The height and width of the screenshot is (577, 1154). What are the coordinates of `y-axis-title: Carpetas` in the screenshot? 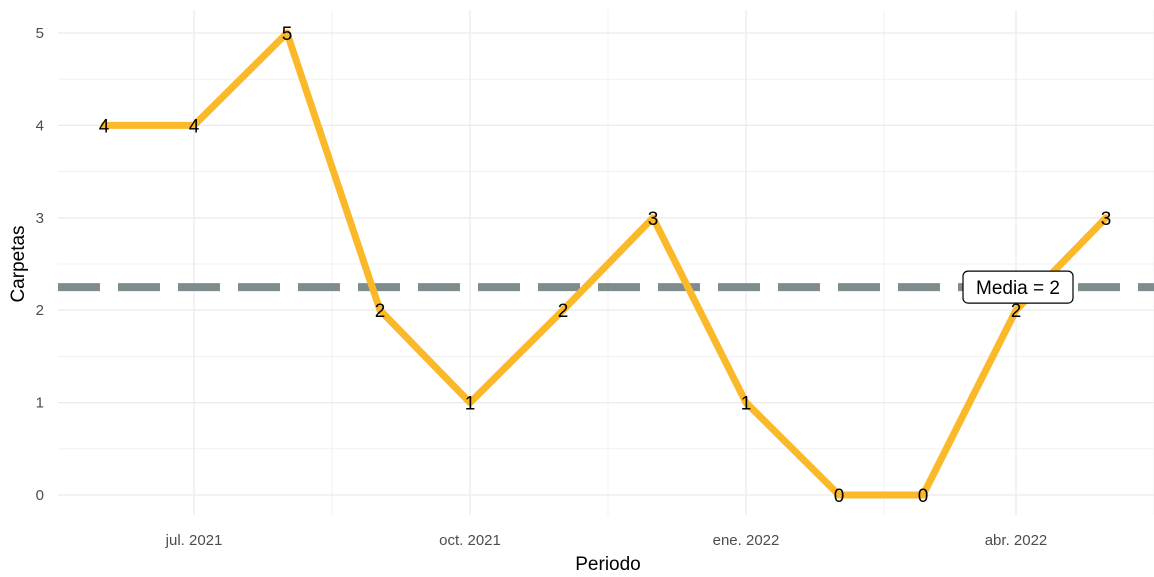 It's located at (18, 263).